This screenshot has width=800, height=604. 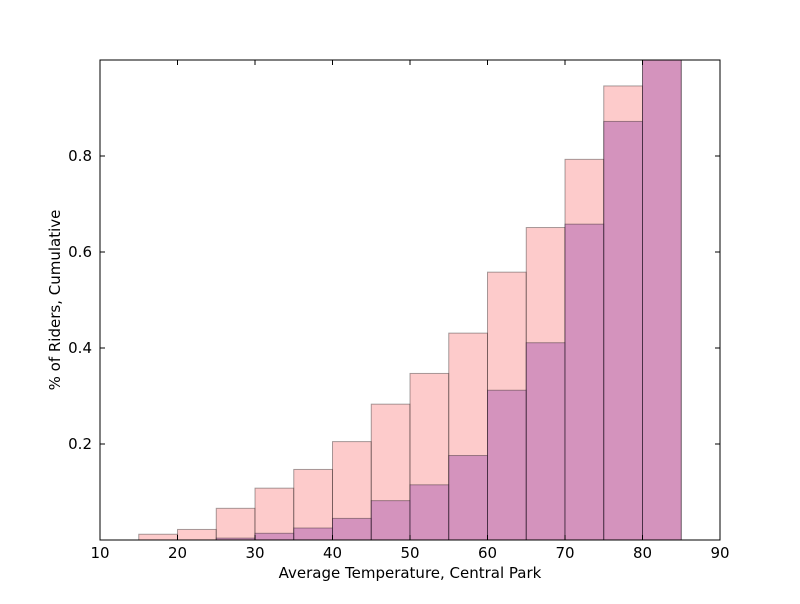 What do you see at coordinates (254, 553) in the screenshot?
I see `x-tick-label-30: 30` at bounding box center [254, 553].